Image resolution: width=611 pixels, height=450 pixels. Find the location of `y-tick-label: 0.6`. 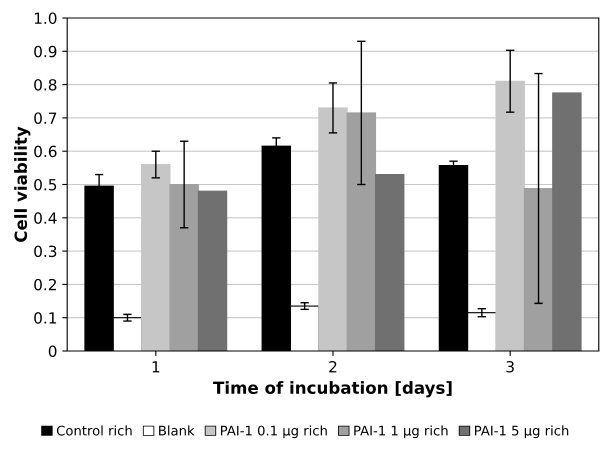

y-tick-label: 0.6 is located at coordinates (45, 152).